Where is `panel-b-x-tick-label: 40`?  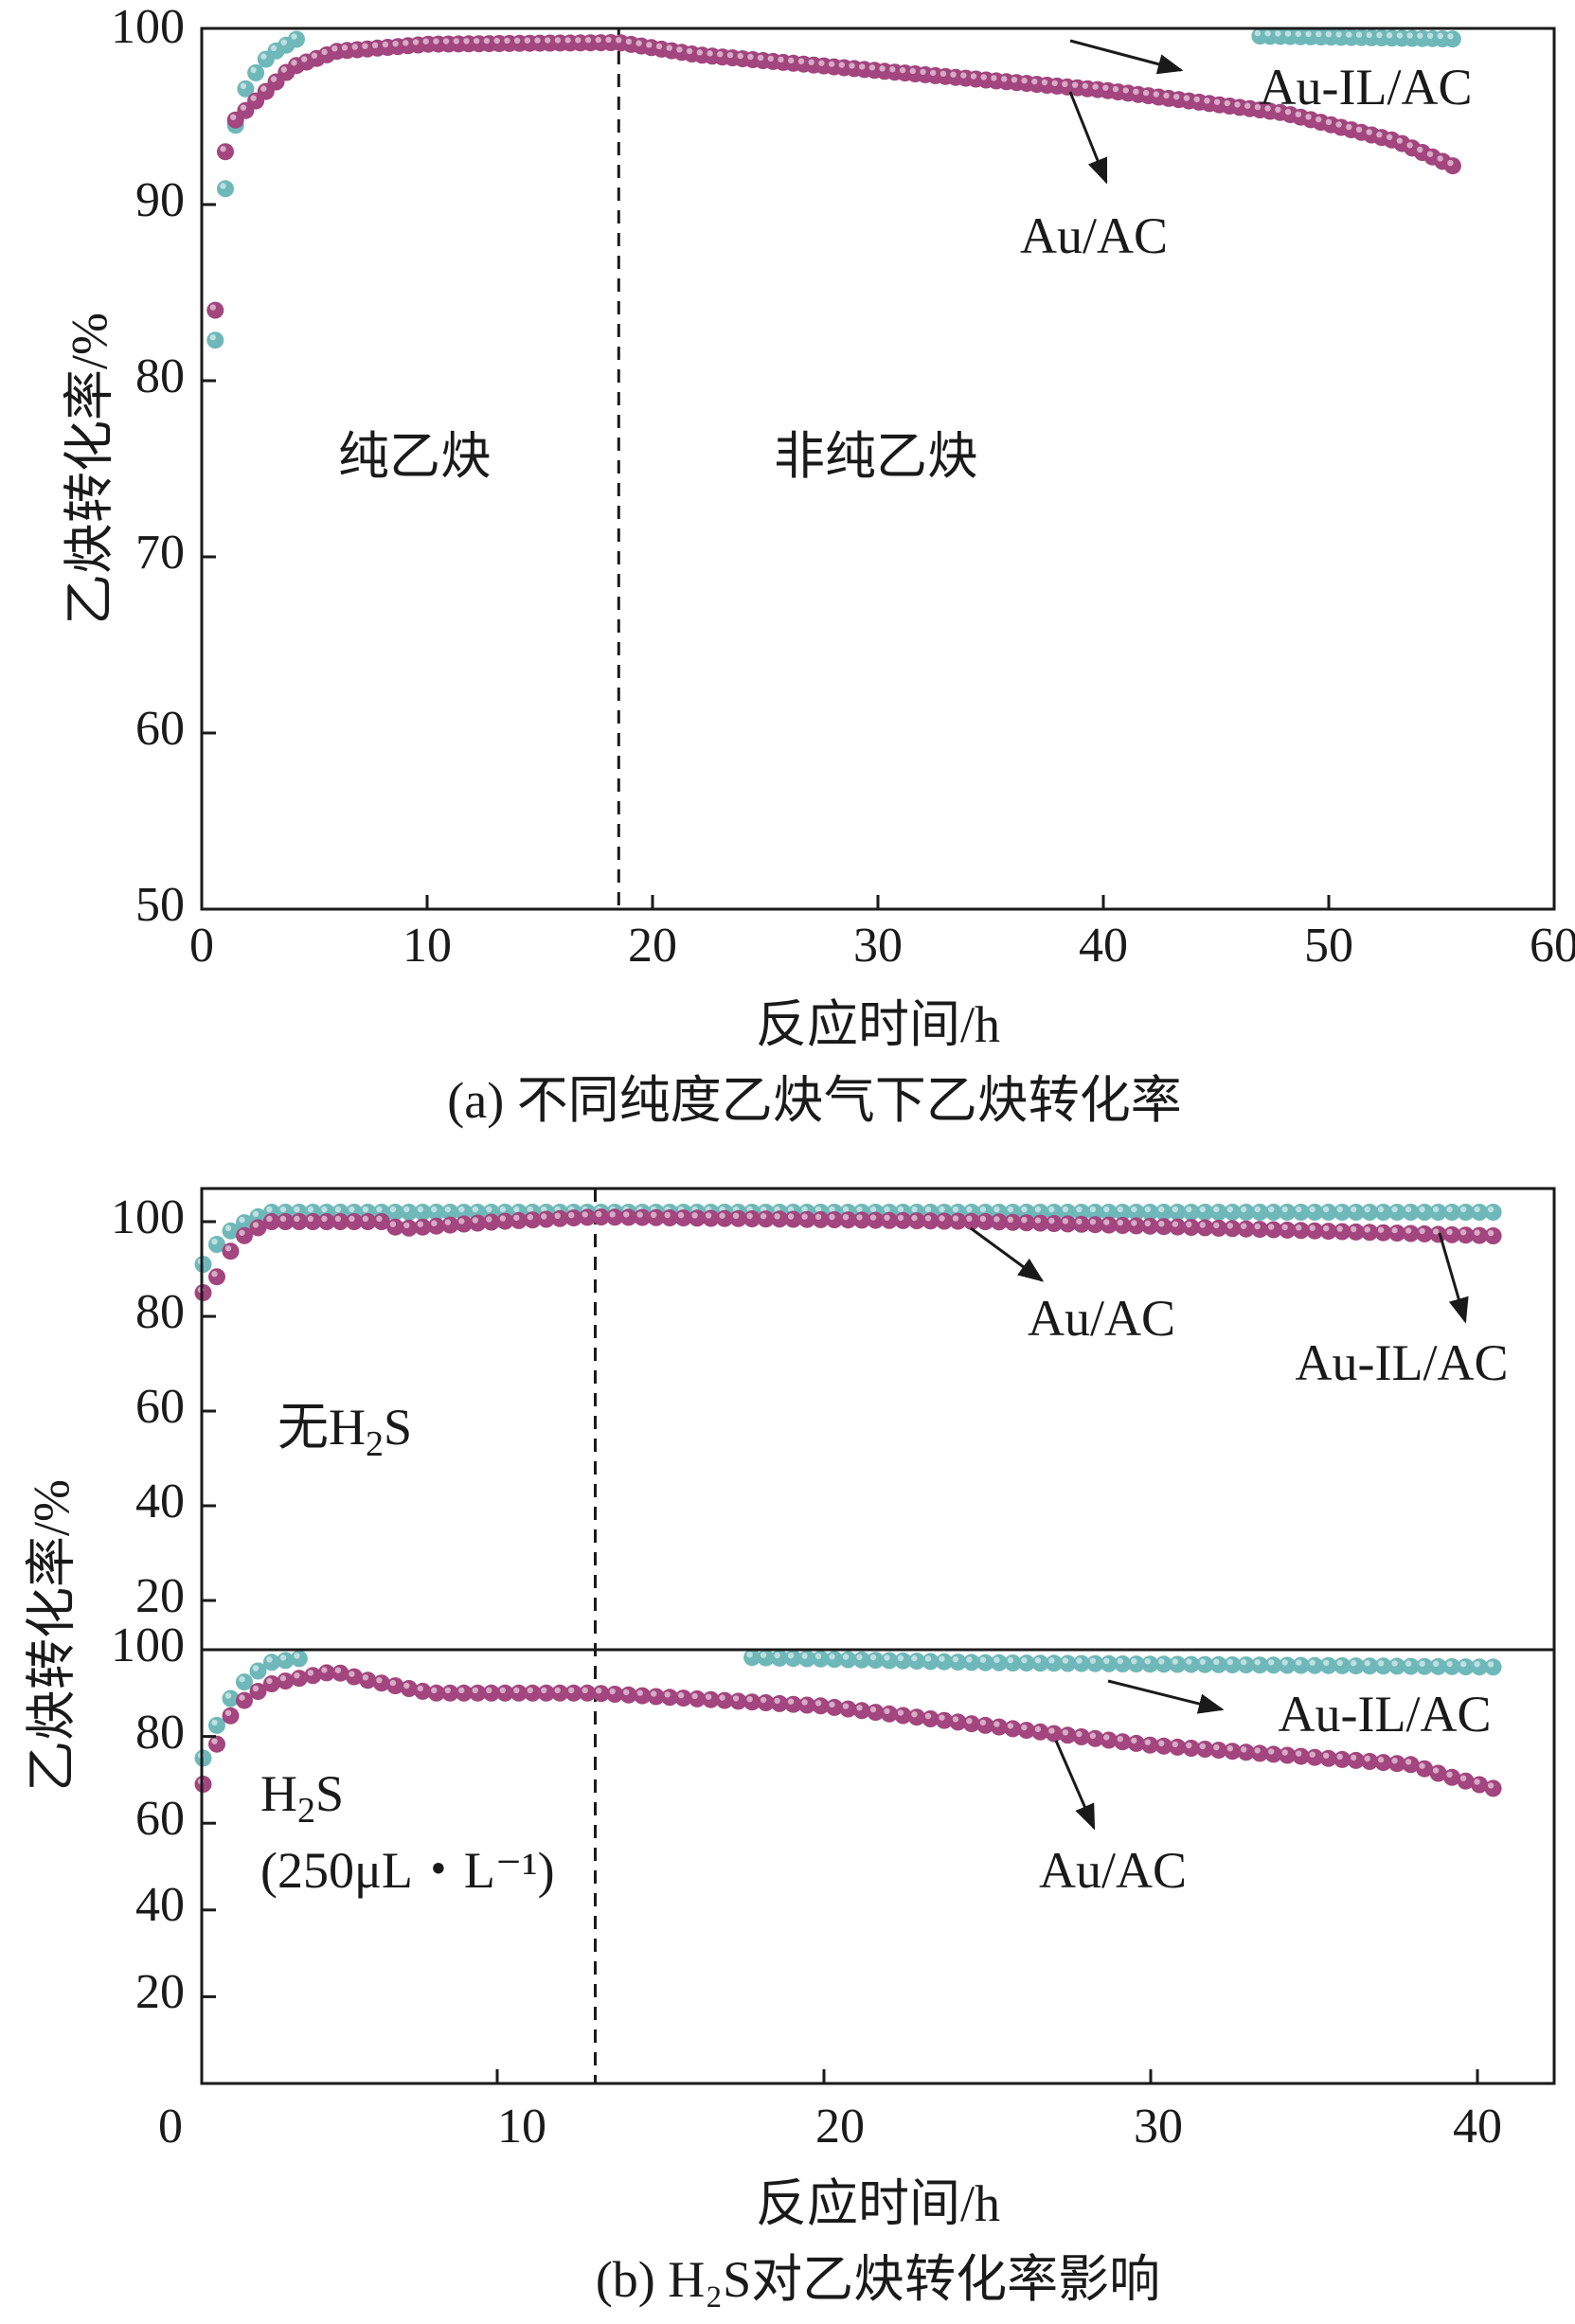
panel-b-x-tick-label: 40 is located at coordinates (1477, 2127).